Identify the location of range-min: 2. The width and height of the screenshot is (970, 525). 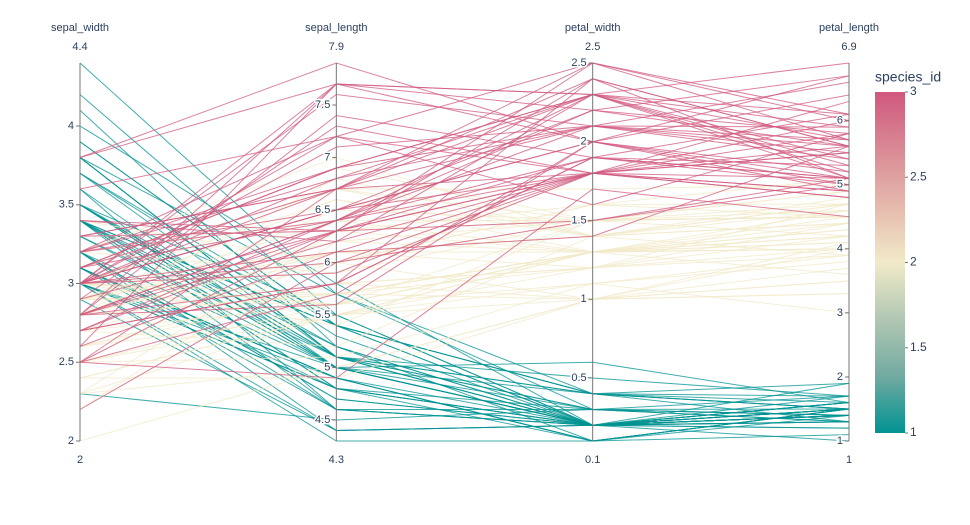
(80, 460).